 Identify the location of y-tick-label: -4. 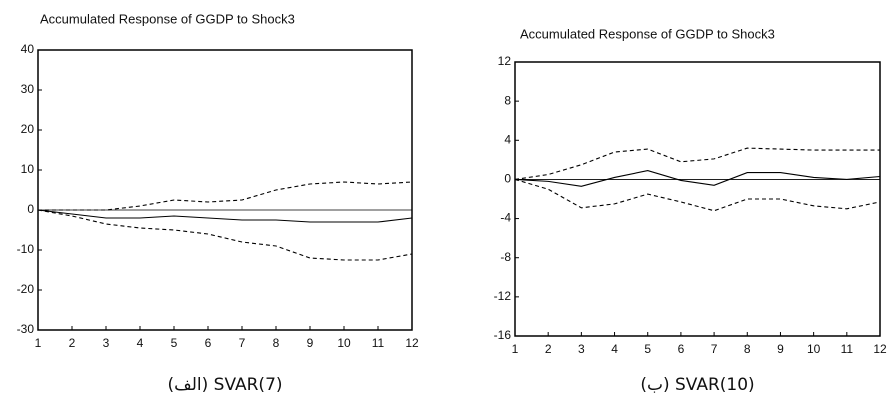
(505, 218).